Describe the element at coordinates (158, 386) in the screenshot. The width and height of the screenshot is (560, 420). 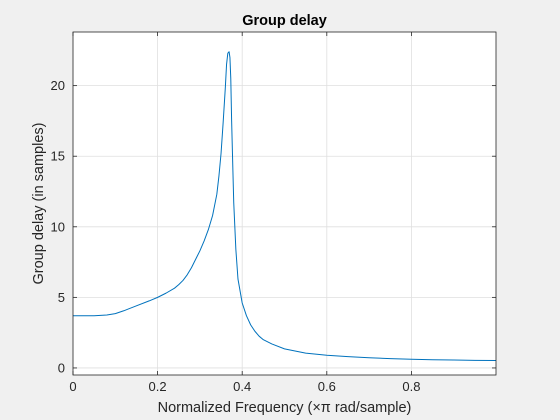
I see `x-tick-label: 0.2` at that location.